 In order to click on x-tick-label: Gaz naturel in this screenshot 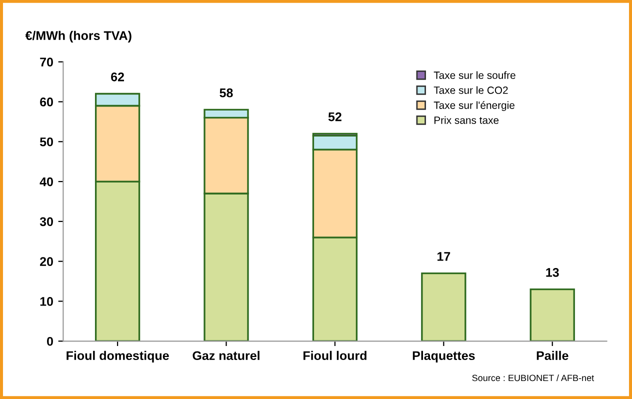, I will do `click(226, 355)`.